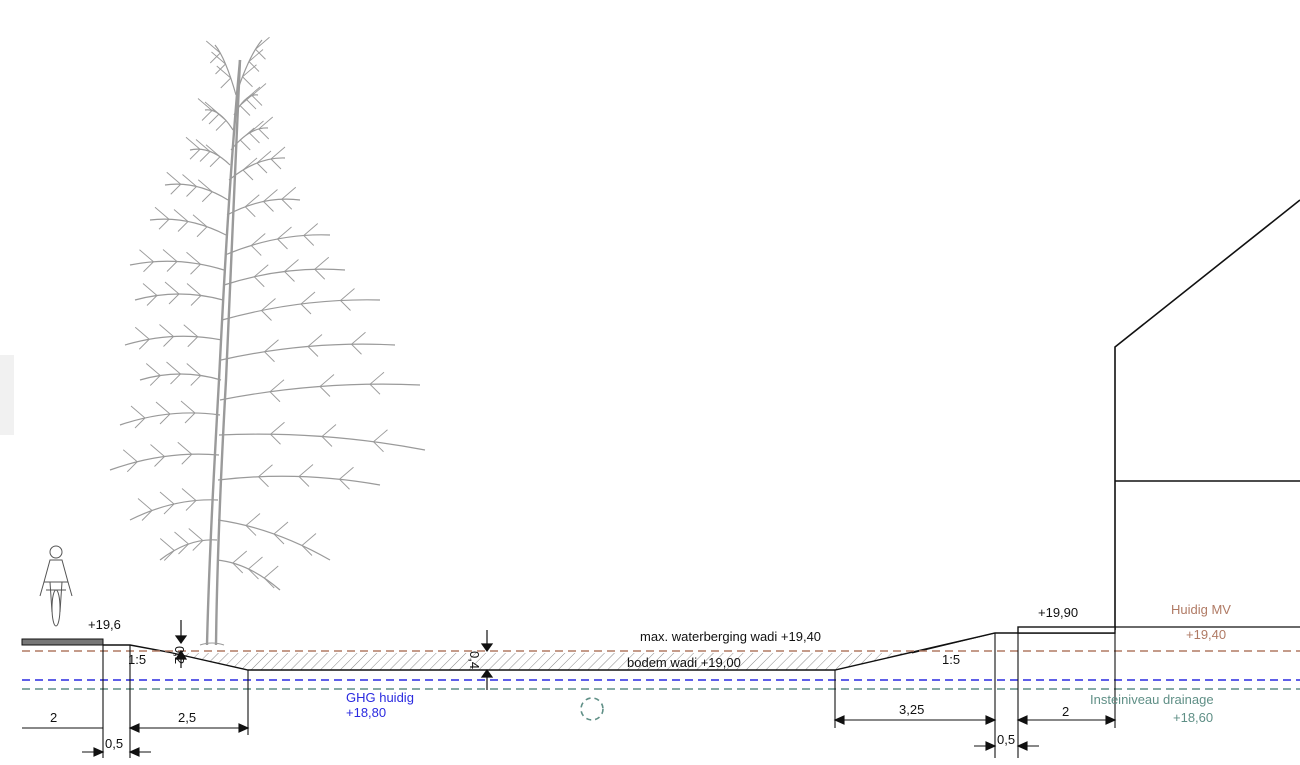 This screenshot has height=765, width=1300. I want to click on freeboard-dimension, so click(181, 644).